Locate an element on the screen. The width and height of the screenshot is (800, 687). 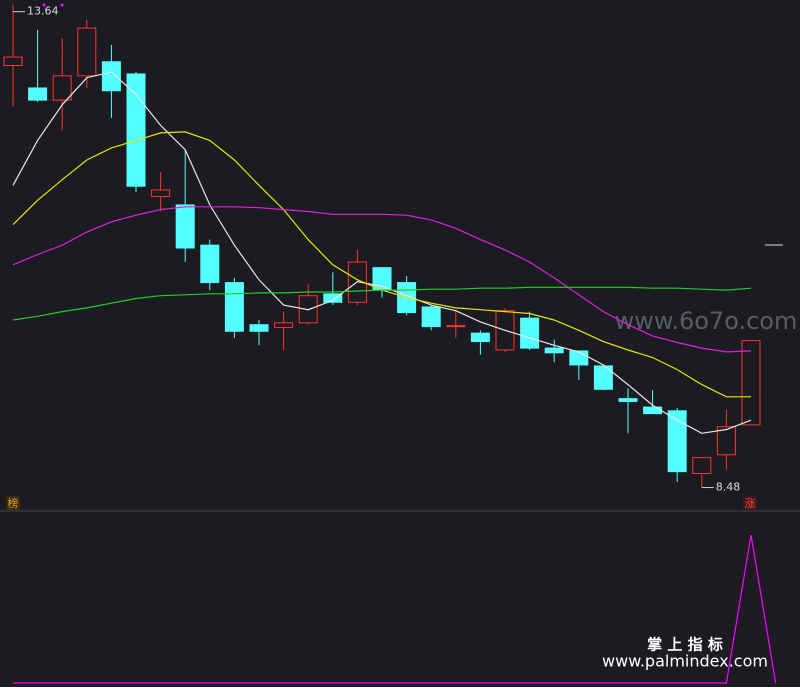
line-series is located at coordinates (382, 303).